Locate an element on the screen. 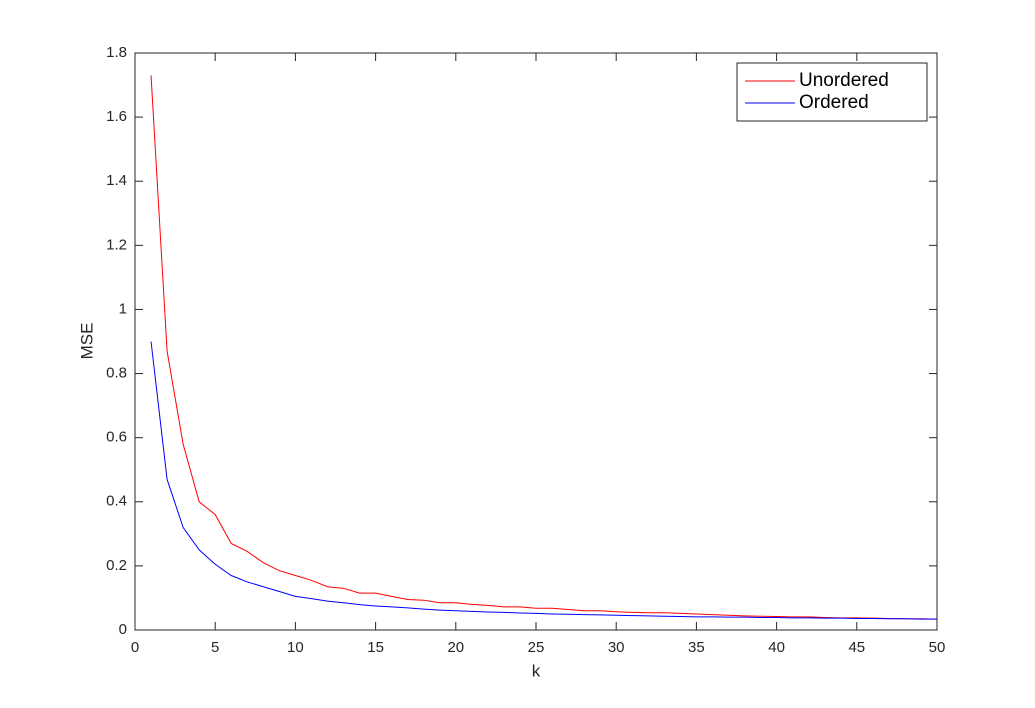 Image resolution: width=1035 pixels, height=708 pixels. y-tick-label: 1.8 is located at coordinates (116, 52).